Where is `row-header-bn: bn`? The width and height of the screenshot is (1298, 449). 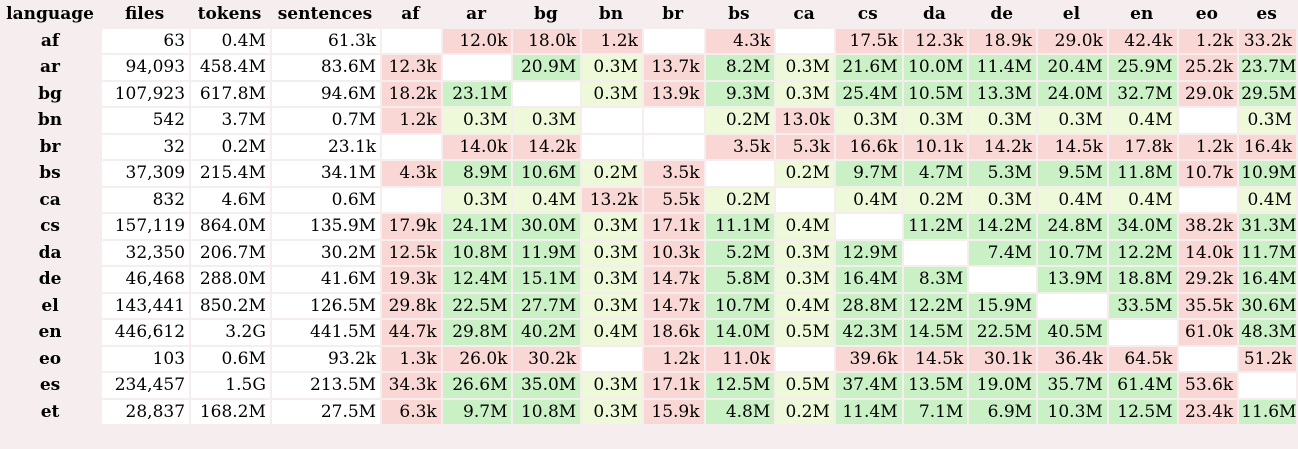
row-header-bn: bn is located at coordinates (50, 120).